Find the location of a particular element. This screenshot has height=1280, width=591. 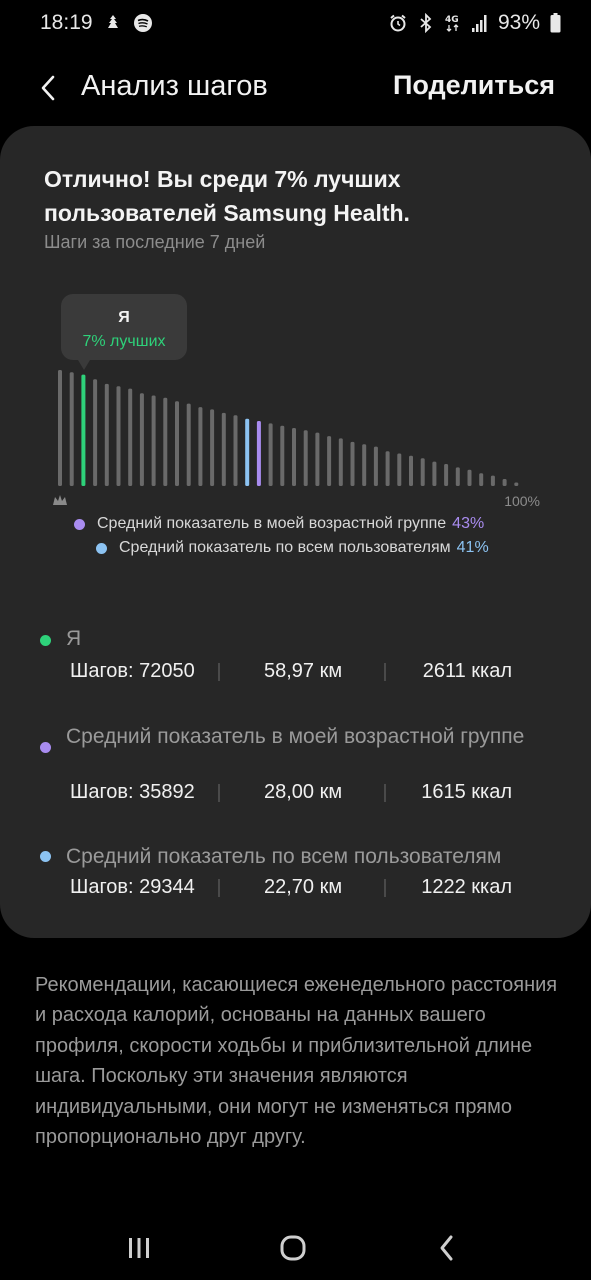

tooltip-value: 7% лучших is located at coordinates (123, 341).